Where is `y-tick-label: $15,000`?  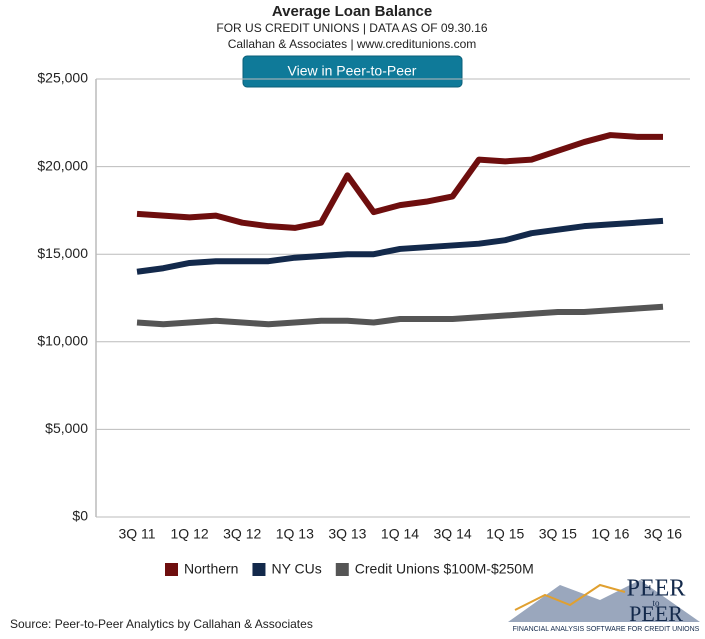
y-tick-label: $15,000 is located at coordinates (62, 253).